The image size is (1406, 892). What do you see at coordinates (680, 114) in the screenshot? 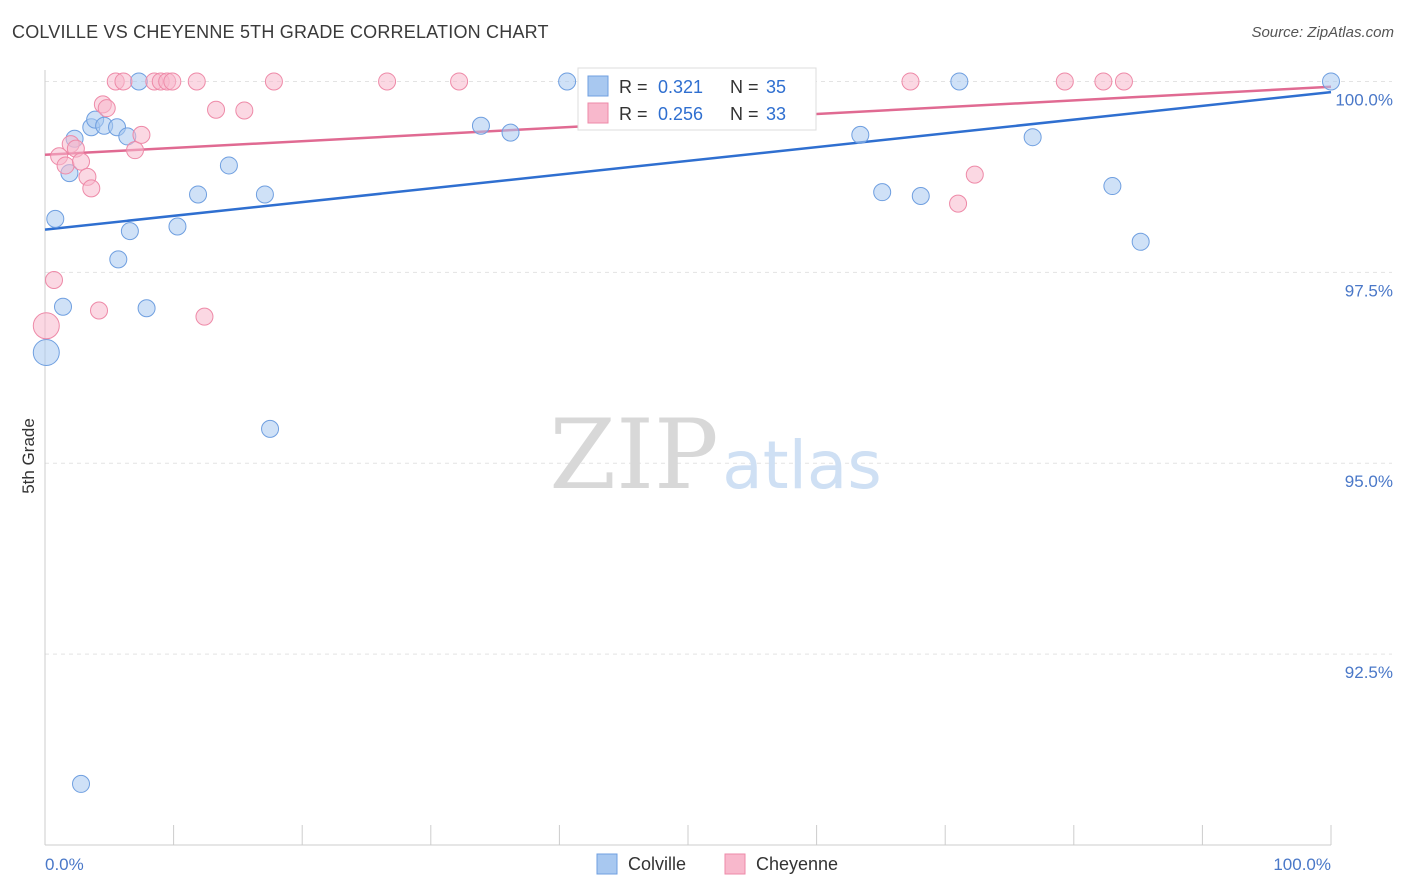
I see `cheyenne-r-value: 0.256` at bounding box center [680, 114].